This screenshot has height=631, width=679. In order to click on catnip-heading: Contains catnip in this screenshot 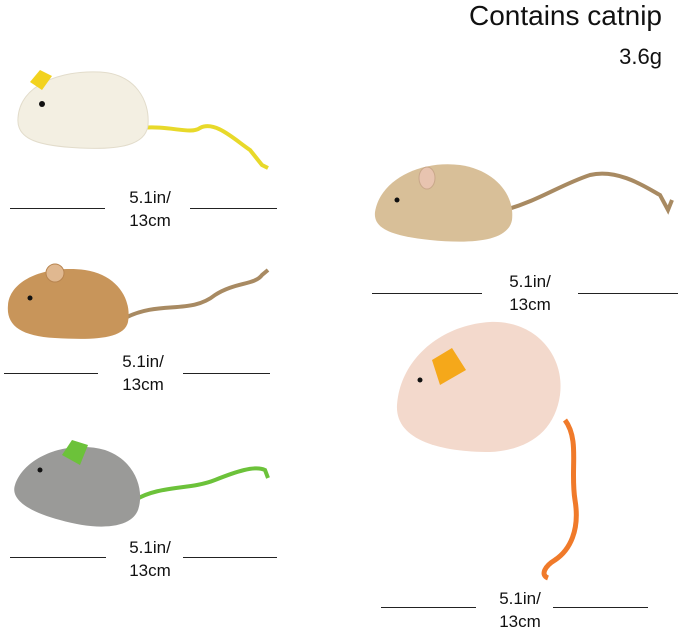, I will do `click(565, 15)`.